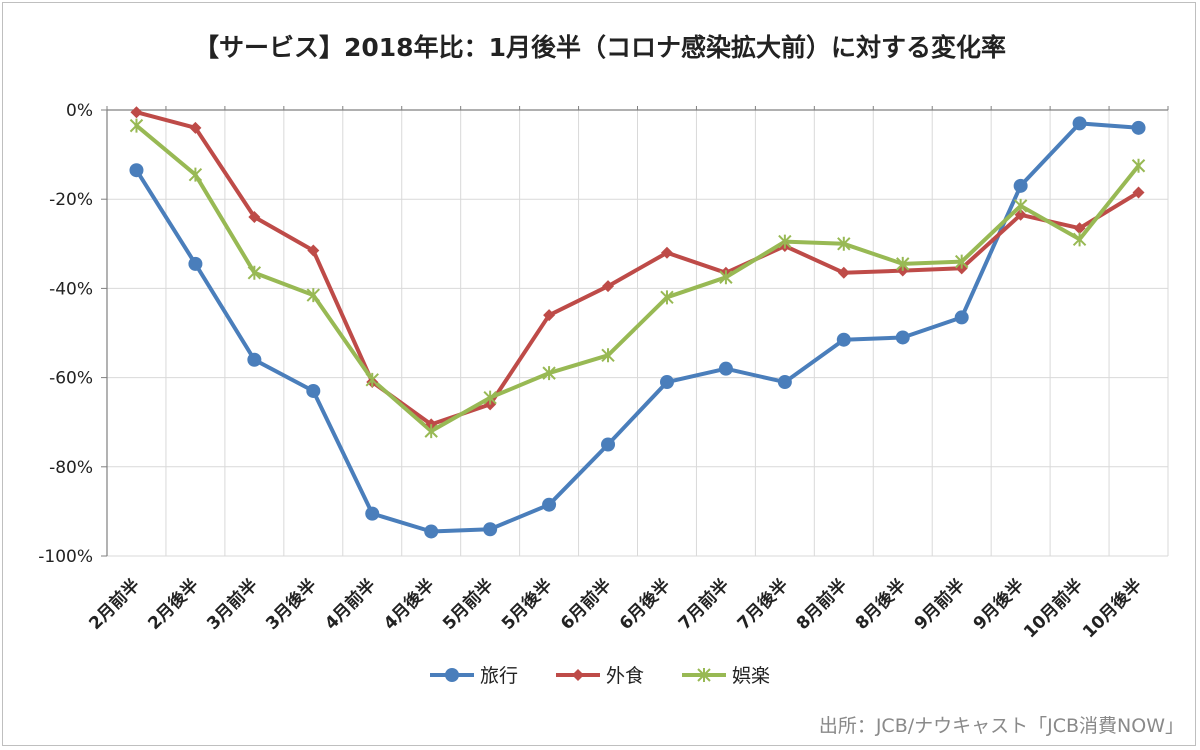  Describe the element at coordinates (625, 676) in the screenshot. I see `legend-label: 外食` at that location.